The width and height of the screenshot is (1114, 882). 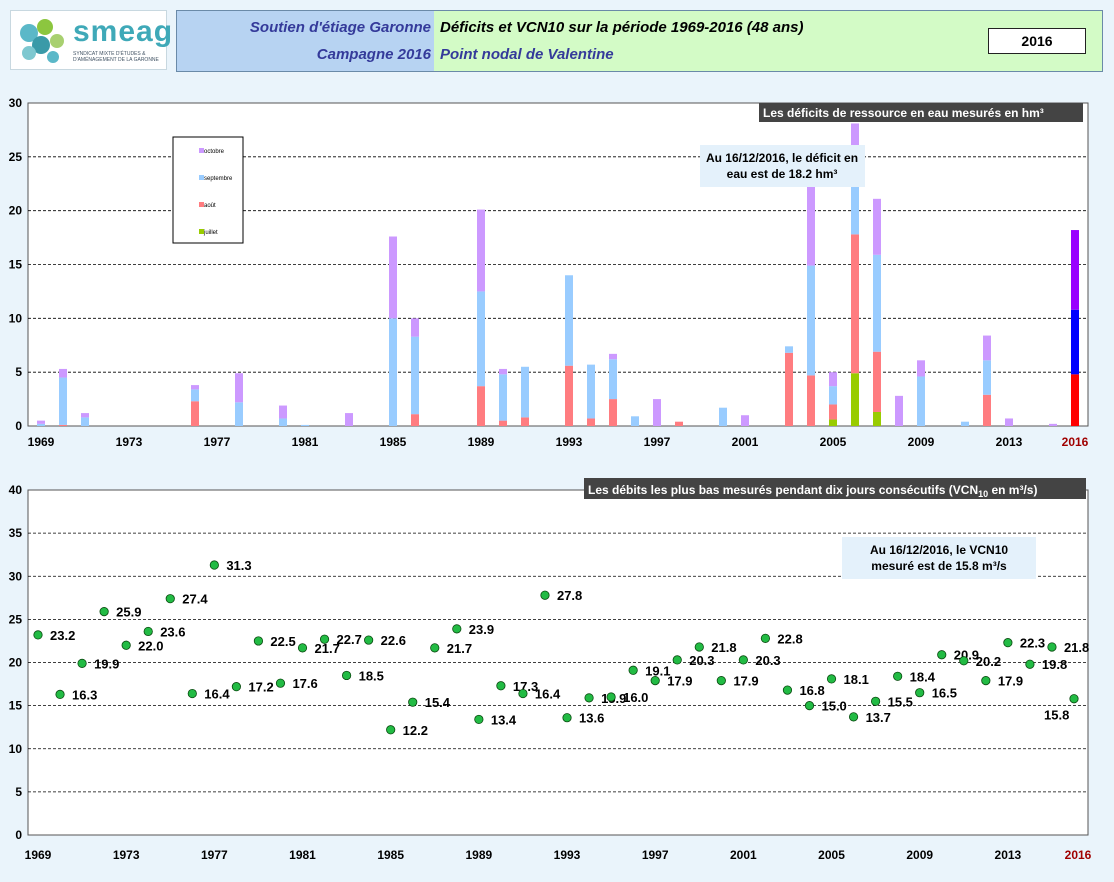 What do you see at coordinates (939, 566) in the screenshot?
I see `annotation-text: mesuré est de 15.8 m³/s` at bounding box center [939, 566].